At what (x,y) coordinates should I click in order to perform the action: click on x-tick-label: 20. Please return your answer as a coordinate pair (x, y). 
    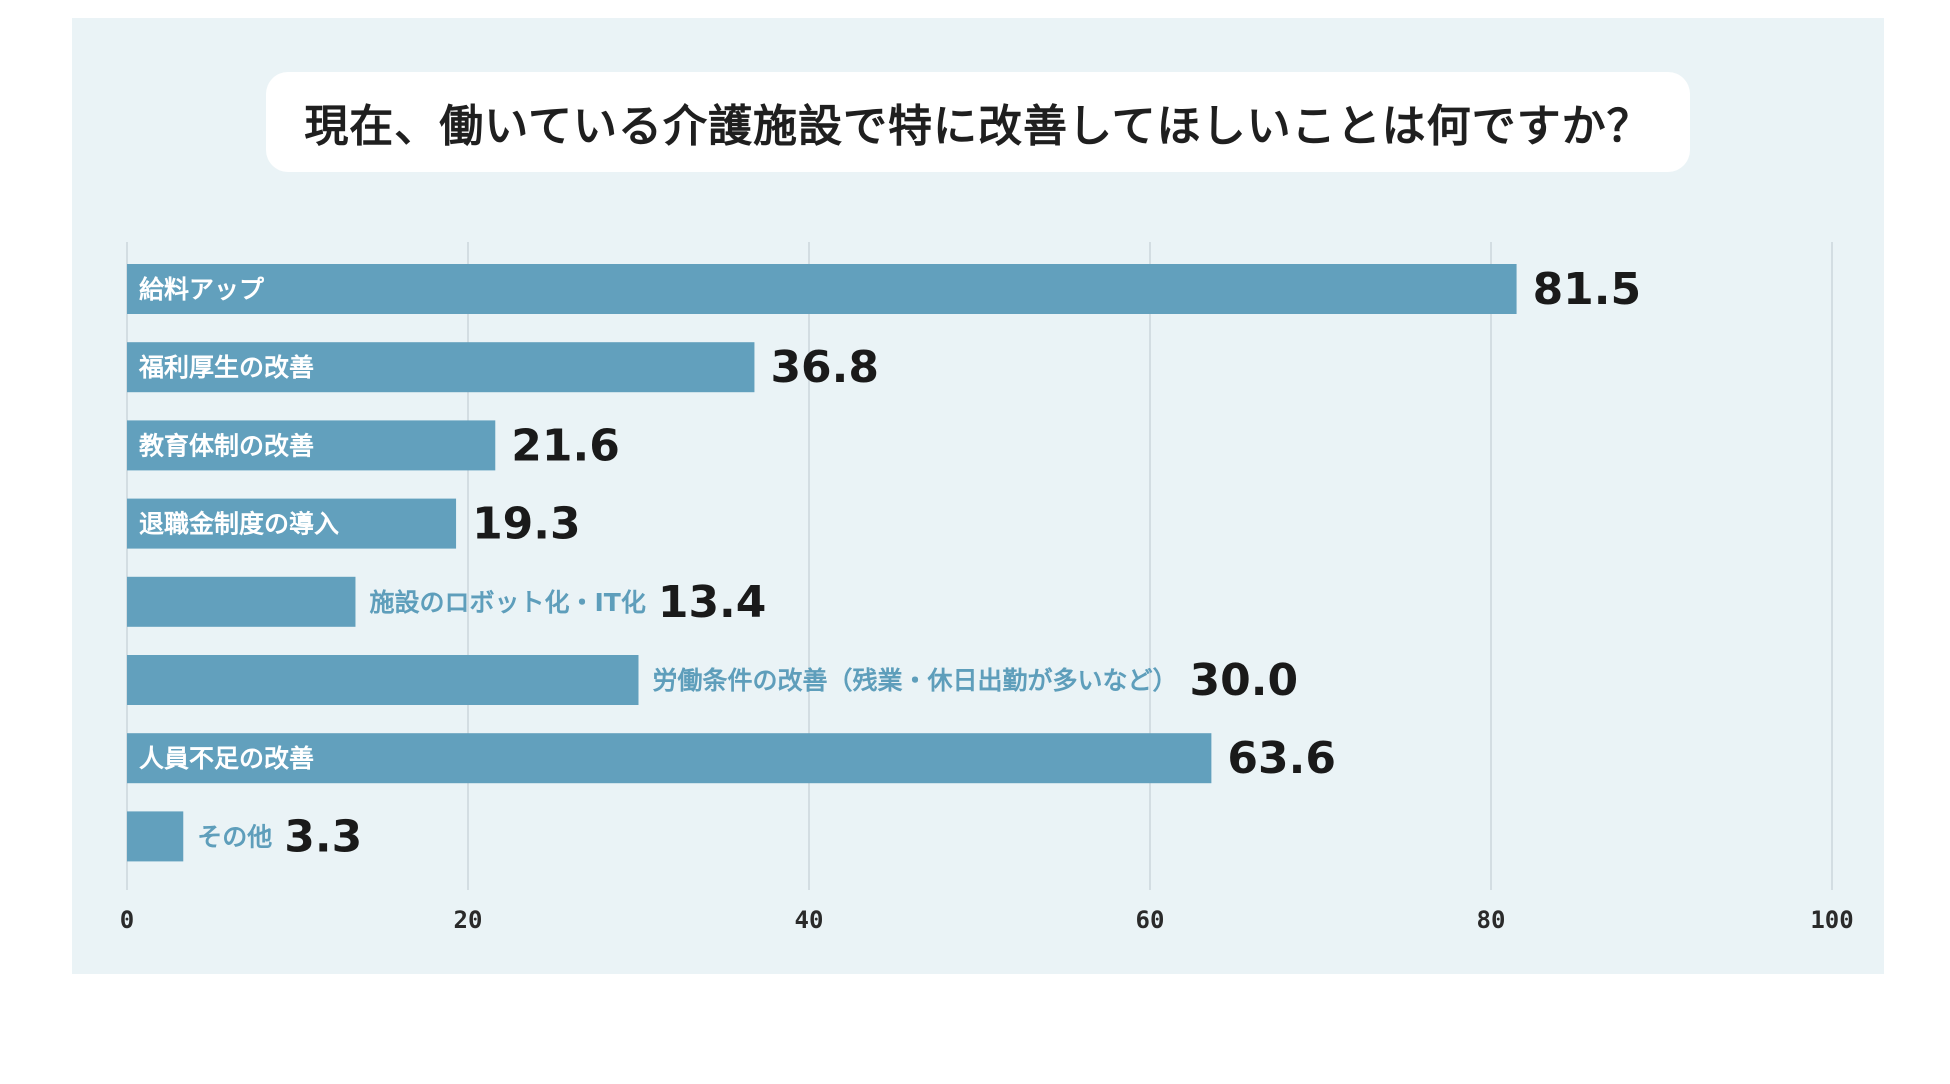
    Looking at the image, I should click on (468, 920).